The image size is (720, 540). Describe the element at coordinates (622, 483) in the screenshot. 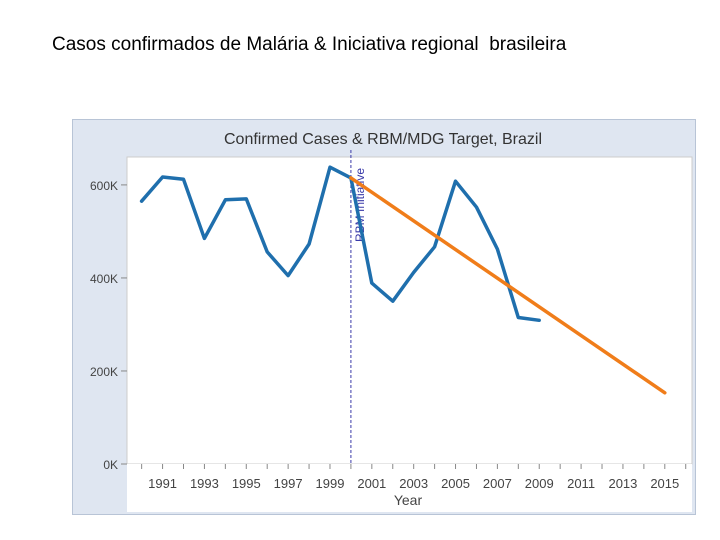

I see `x-tick-label: 2013` at that location.